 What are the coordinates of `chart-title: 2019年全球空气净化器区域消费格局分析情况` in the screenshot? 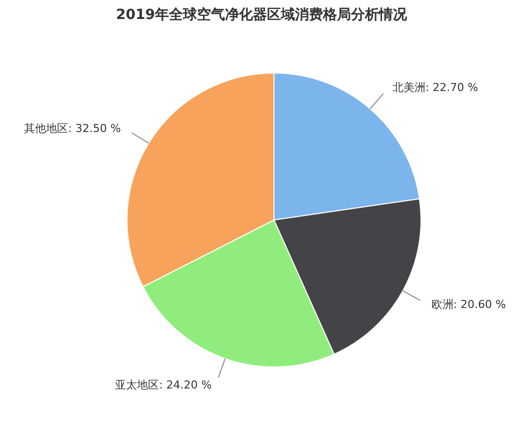 It's located at (261, 15).